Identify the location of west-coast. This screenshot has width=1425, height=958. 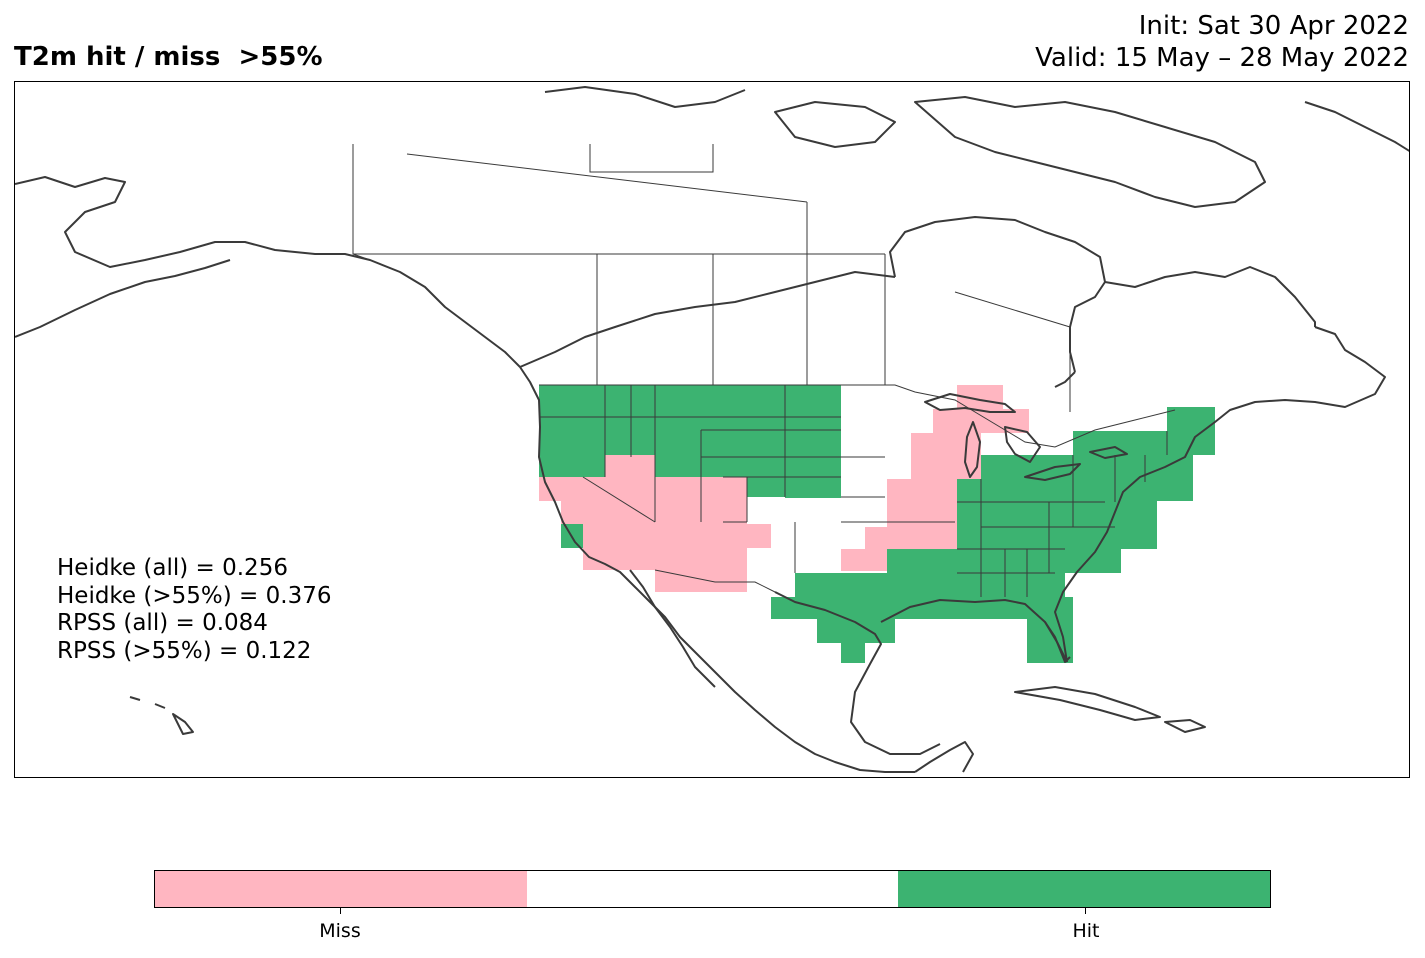
(717, 569).